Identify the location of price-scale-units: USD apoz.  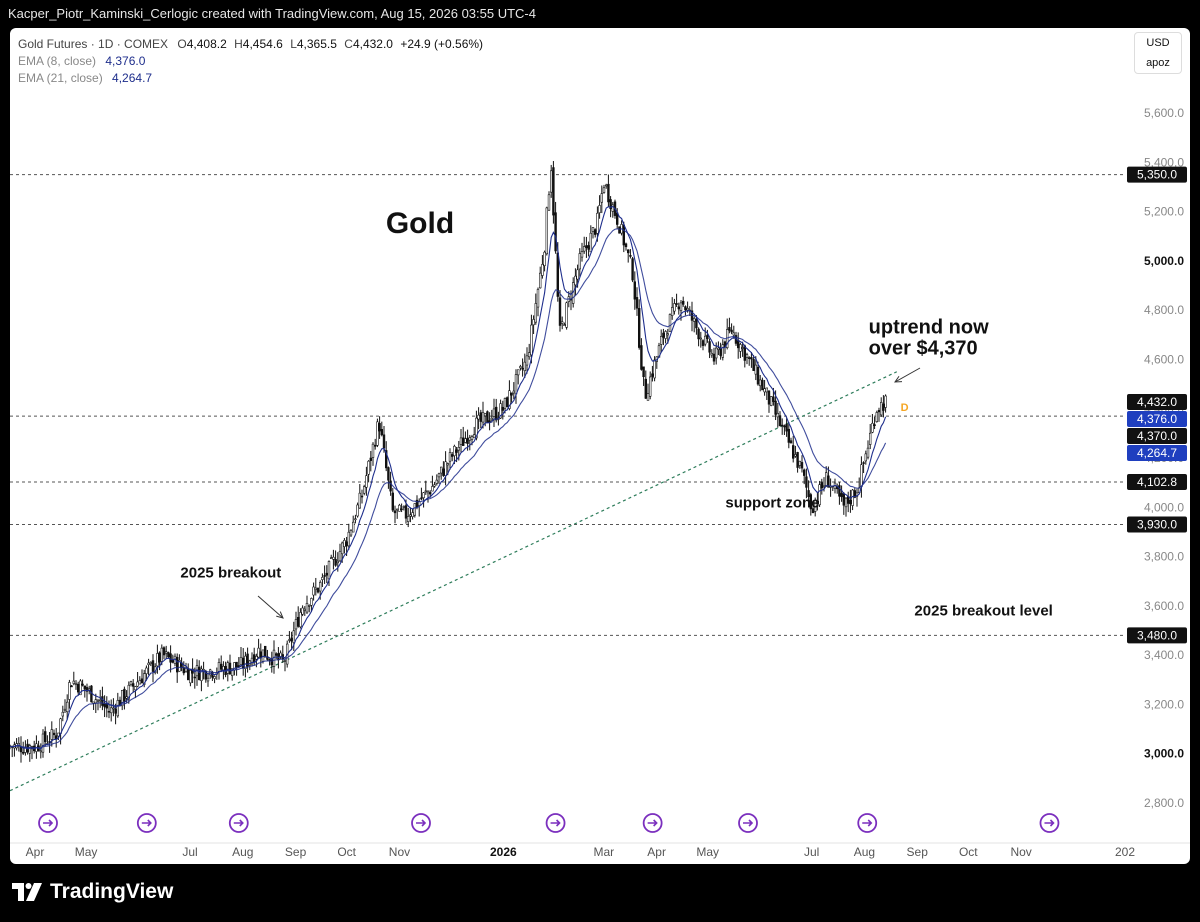
(1158, 53).